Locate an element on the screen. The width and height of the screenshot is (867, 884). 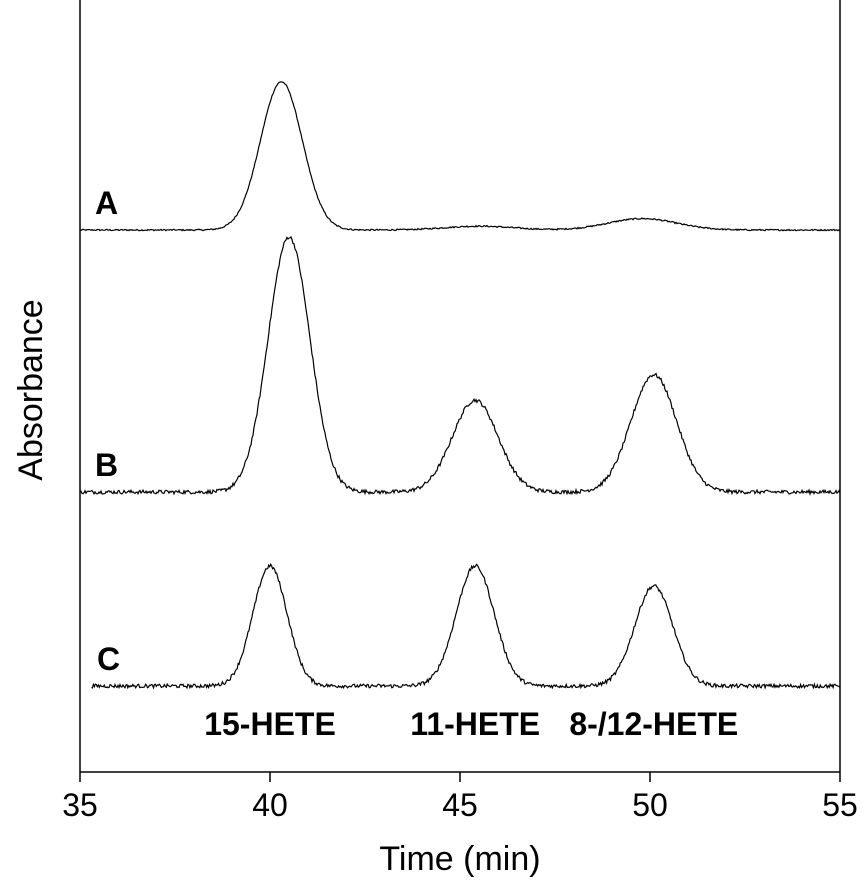
y-axis-title: Absorbance is located at coordinates (31, 389).